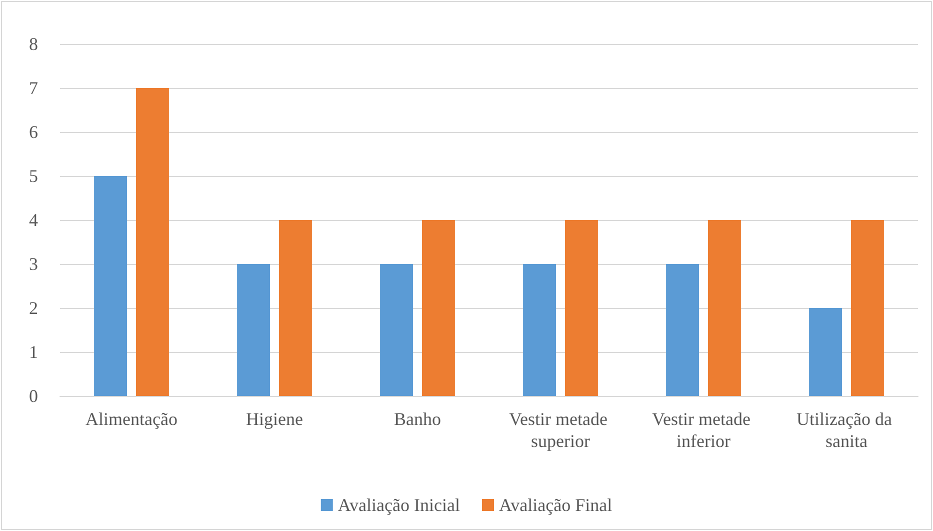  I want to click on legend-label: Avaliação Final, so click(555, 505).